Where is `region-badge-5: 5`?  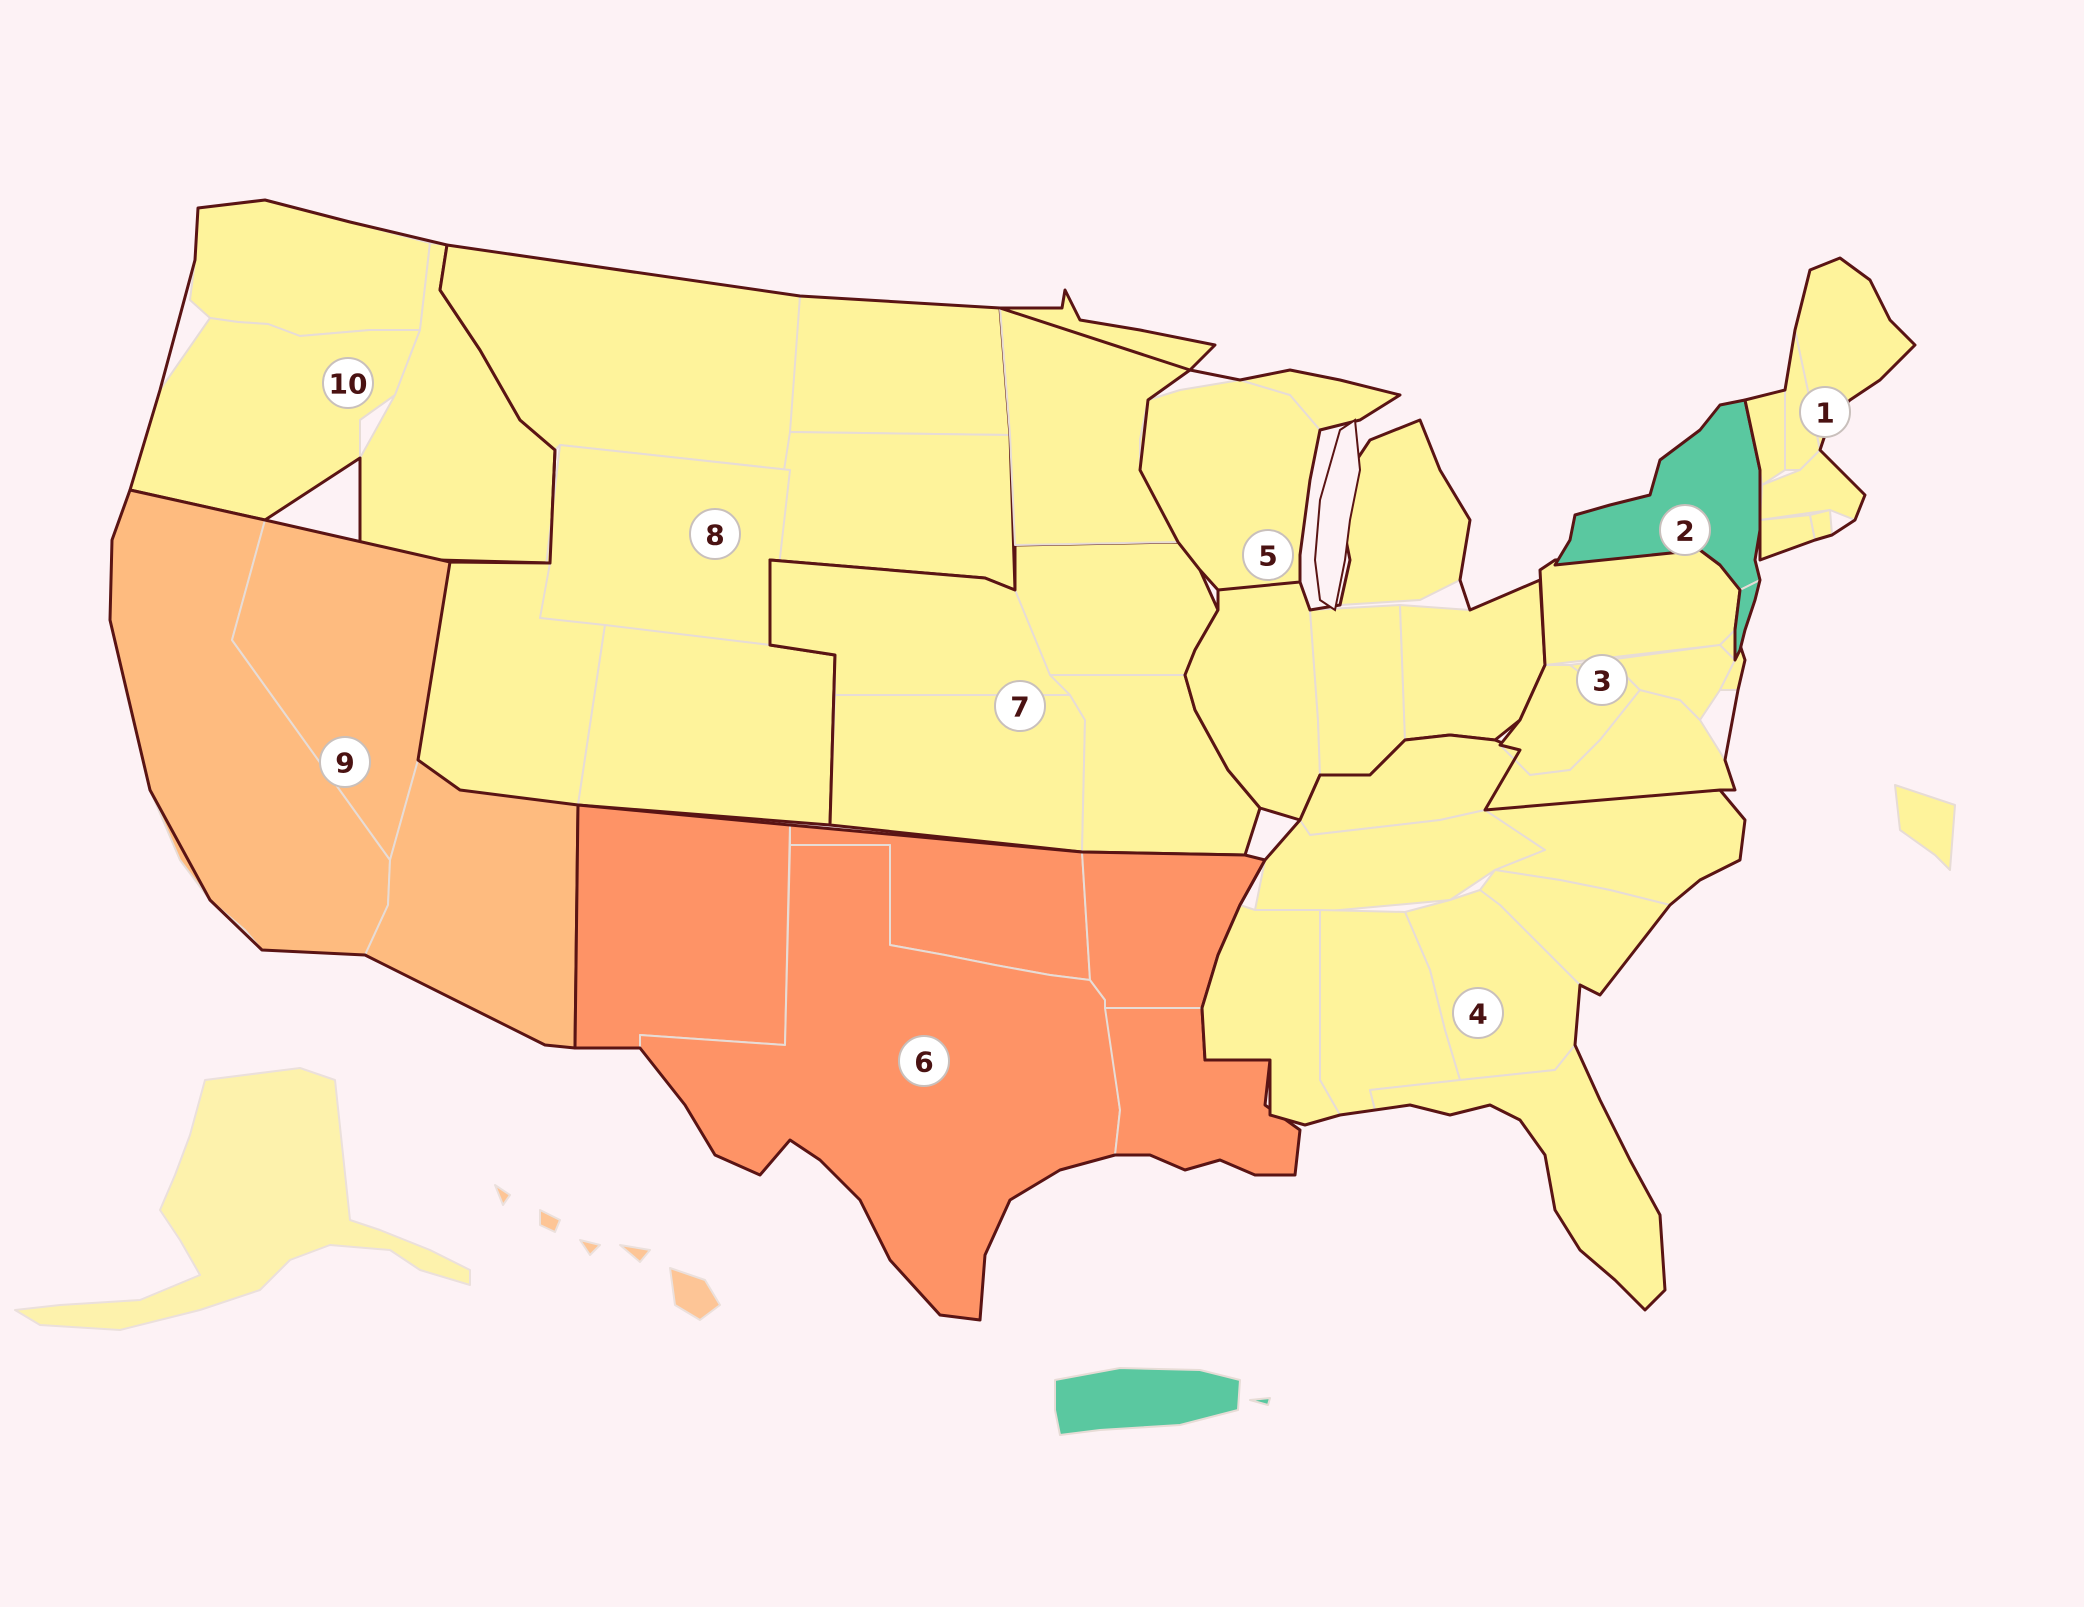
region-badge-5: 5 is located at coordinates (1268, 555).